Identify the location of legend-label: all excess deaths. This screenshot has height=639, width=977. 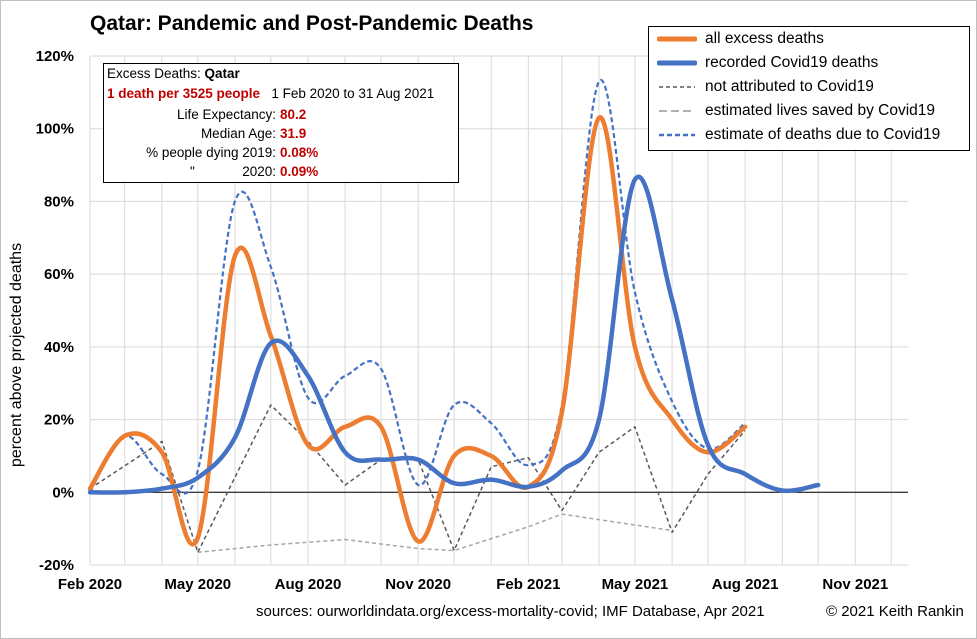
(764, 38).